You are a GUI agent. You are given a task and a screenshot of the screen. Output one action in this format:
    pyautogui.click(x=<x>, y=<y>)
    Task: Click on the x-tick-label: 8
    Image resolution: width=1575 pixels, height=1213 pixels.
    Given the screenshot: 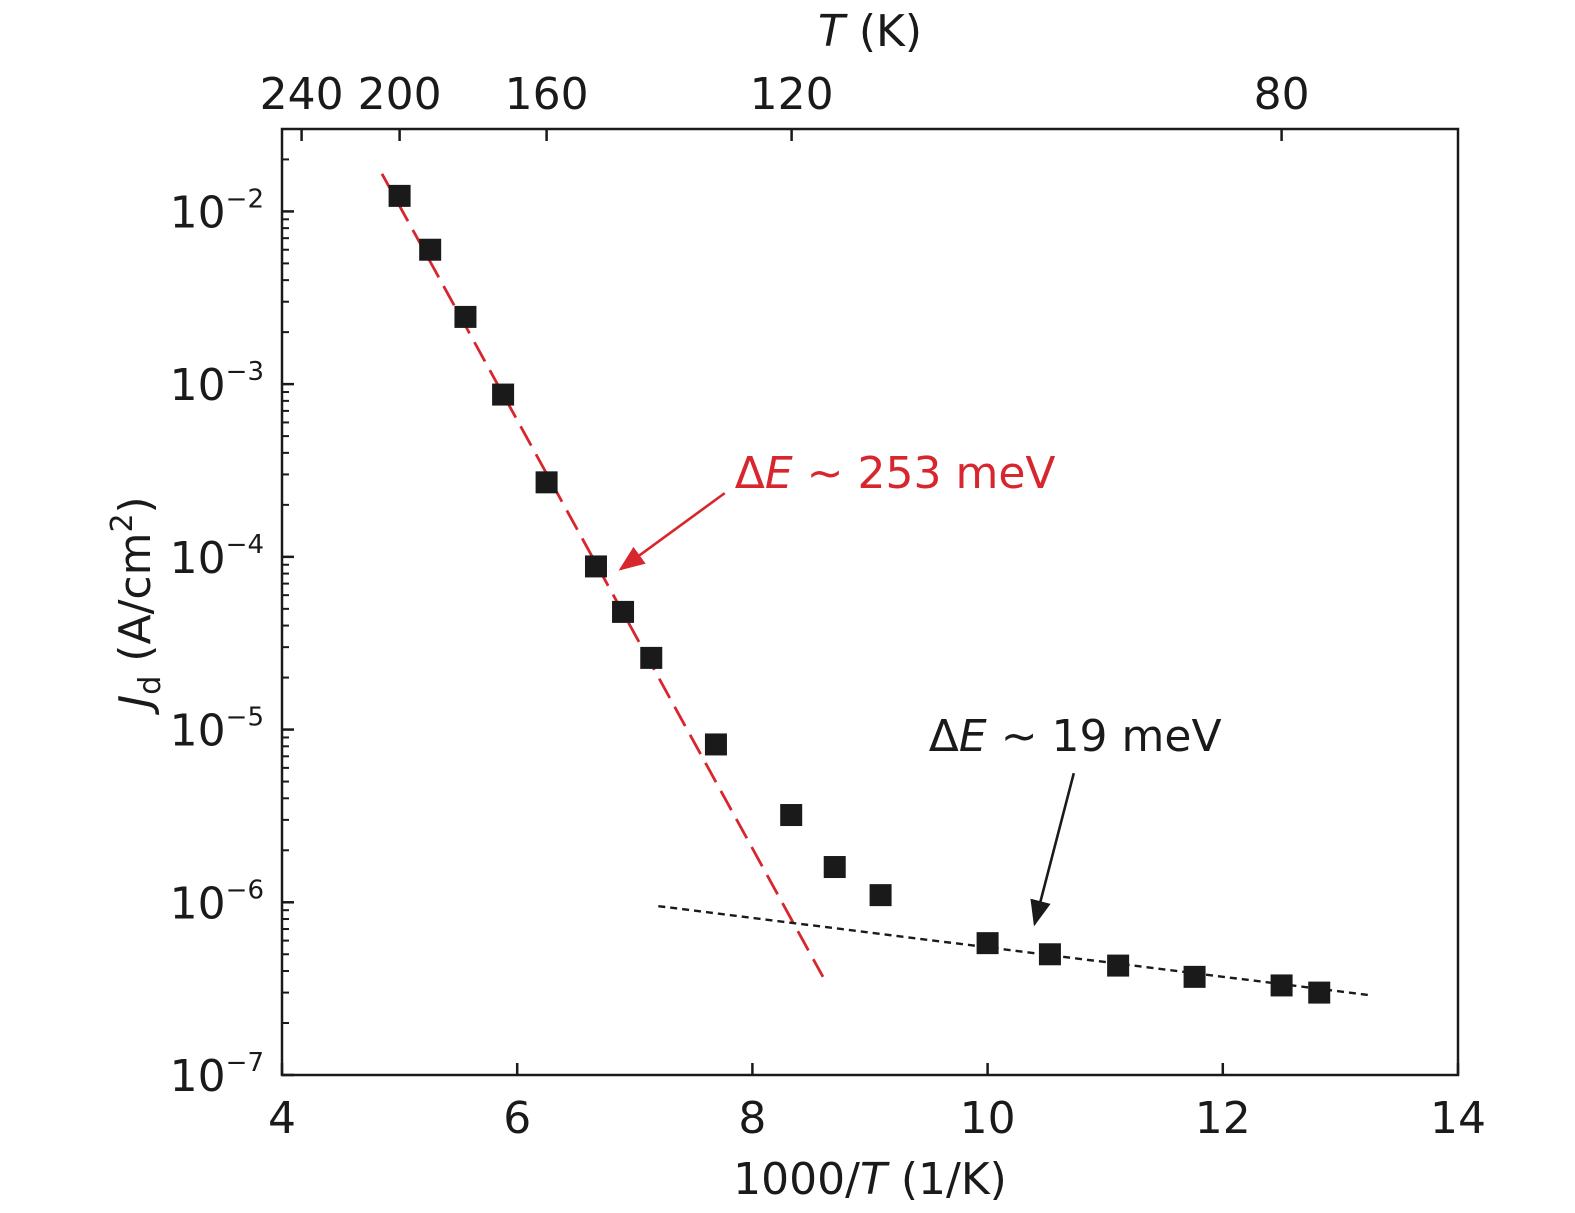 What is the action you would take?
    pyautogui.click(x=752, y=1118)
    